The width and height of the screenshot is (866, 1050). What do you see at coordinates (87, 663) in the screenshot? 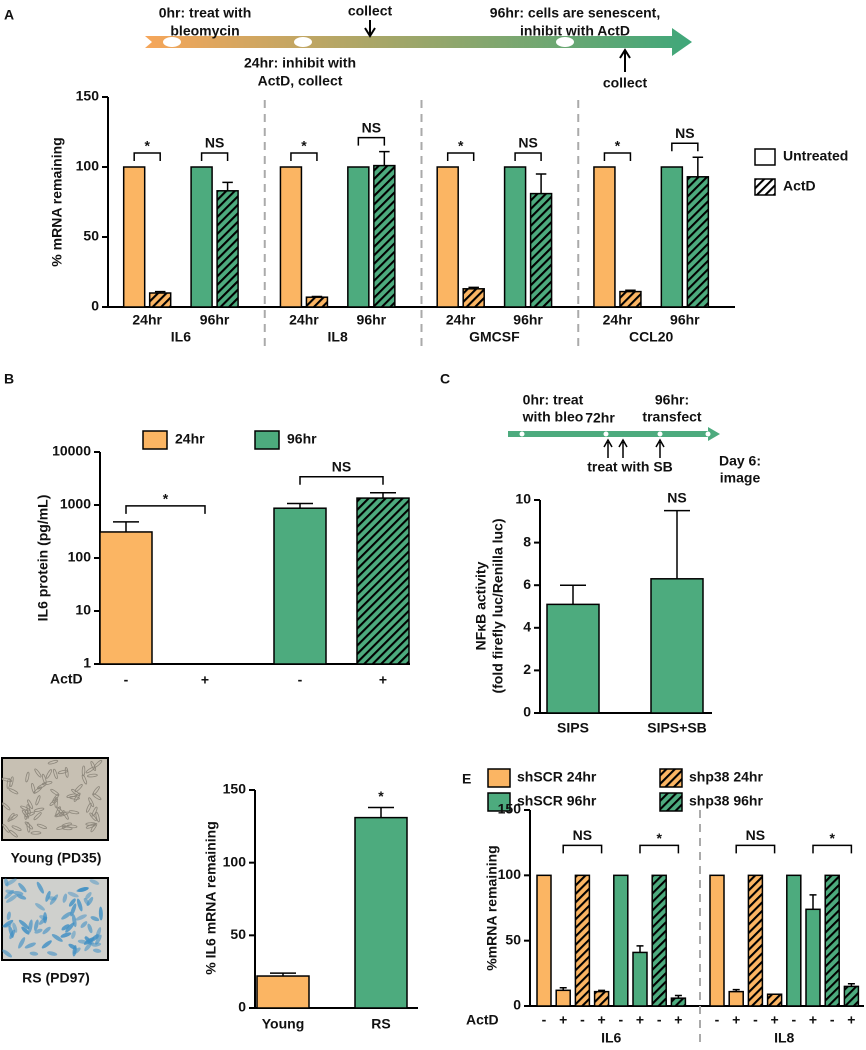
I see `y-tick-label: 1` at bounding box center [87, 663].